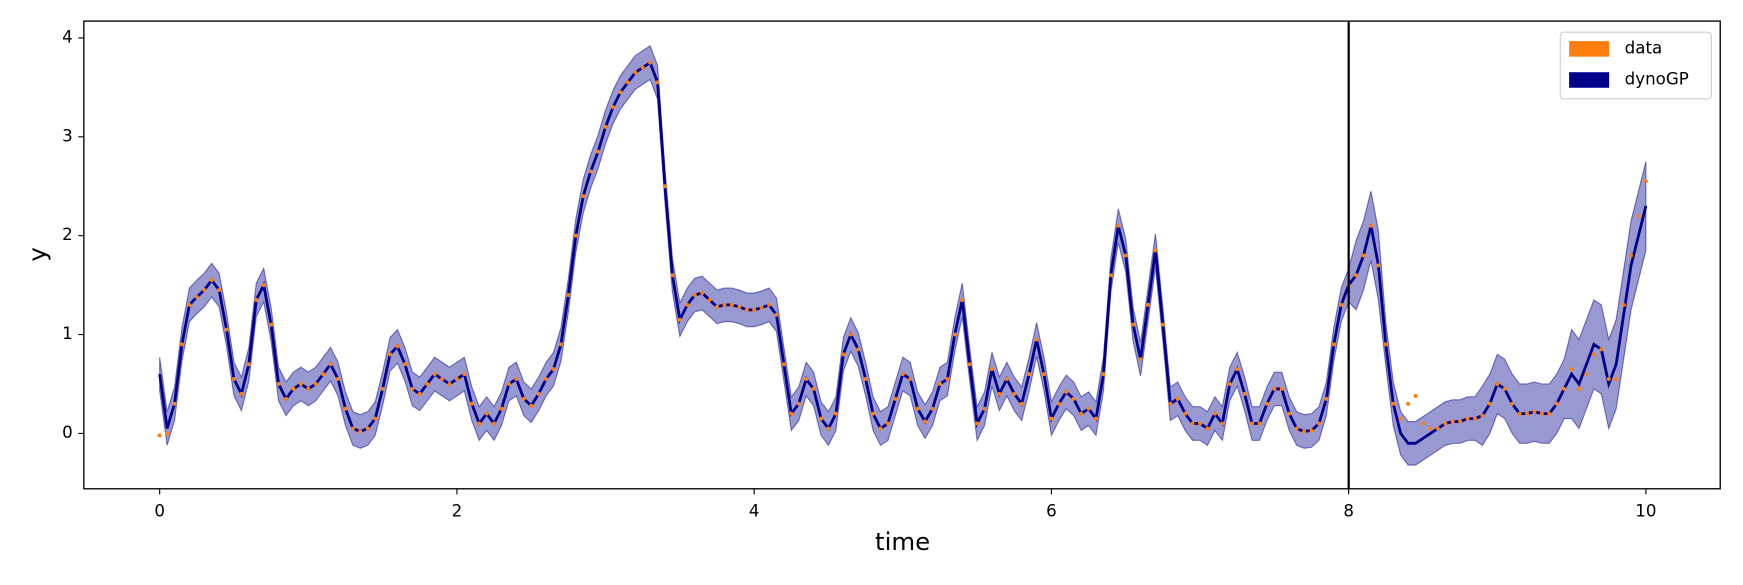 This screenshot has height=585, width=1743. I want to click on x-tick-label: 0, so click(159, 511).